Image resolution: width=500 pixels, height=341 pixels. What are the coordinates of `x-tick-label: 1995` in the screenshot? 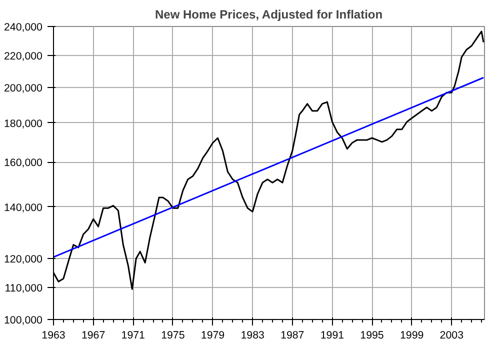 It's located at (372, 335).